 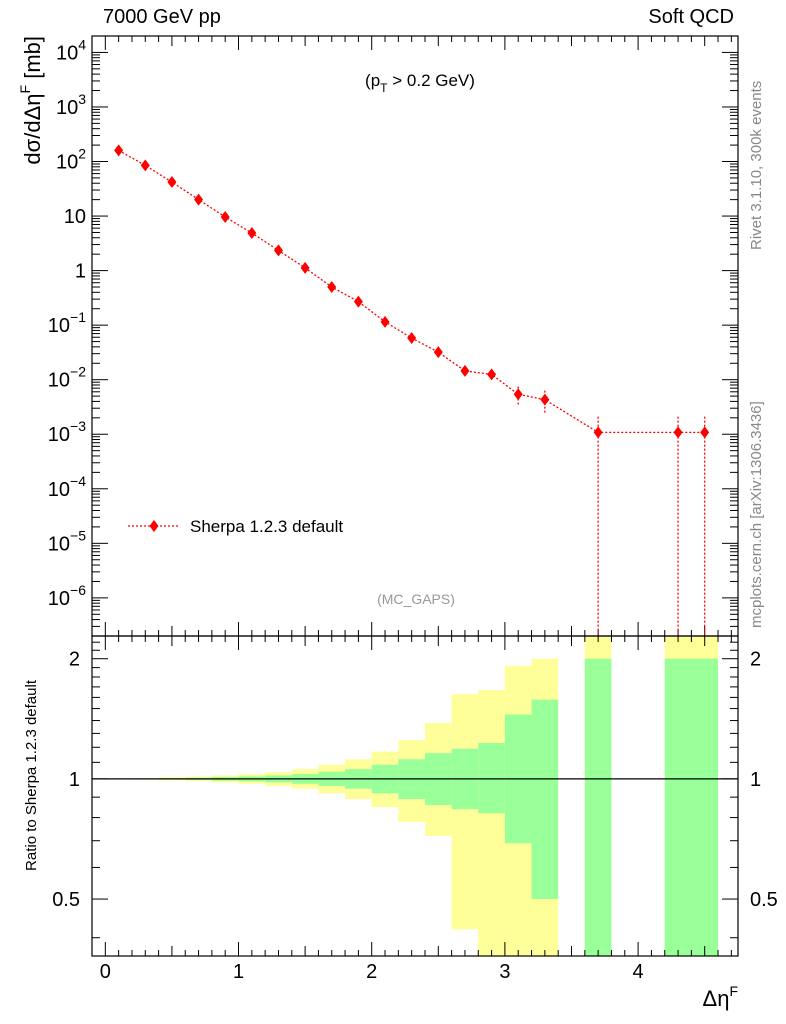 What do you see at coordinates (764, 900) in the screenshot?
I see `ratio-y-tick-label-right: 0.5` at bounding box center [764, 900].